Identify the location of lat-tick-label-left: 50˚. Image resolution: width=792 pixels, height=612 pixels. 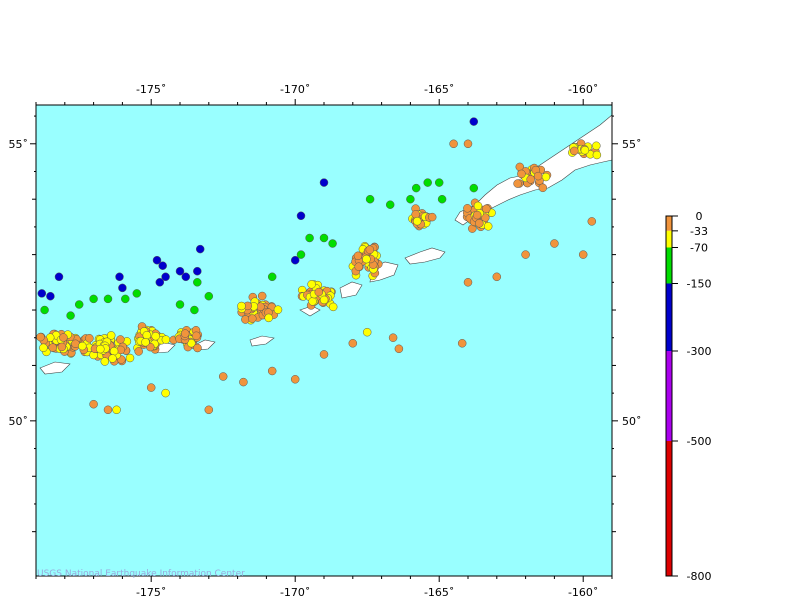
(19, 421).